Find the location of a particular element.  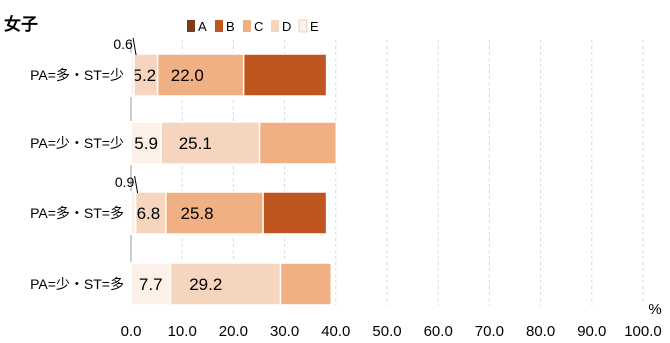

x-tick-label: 40.0 is located at coordinates (335, 331).